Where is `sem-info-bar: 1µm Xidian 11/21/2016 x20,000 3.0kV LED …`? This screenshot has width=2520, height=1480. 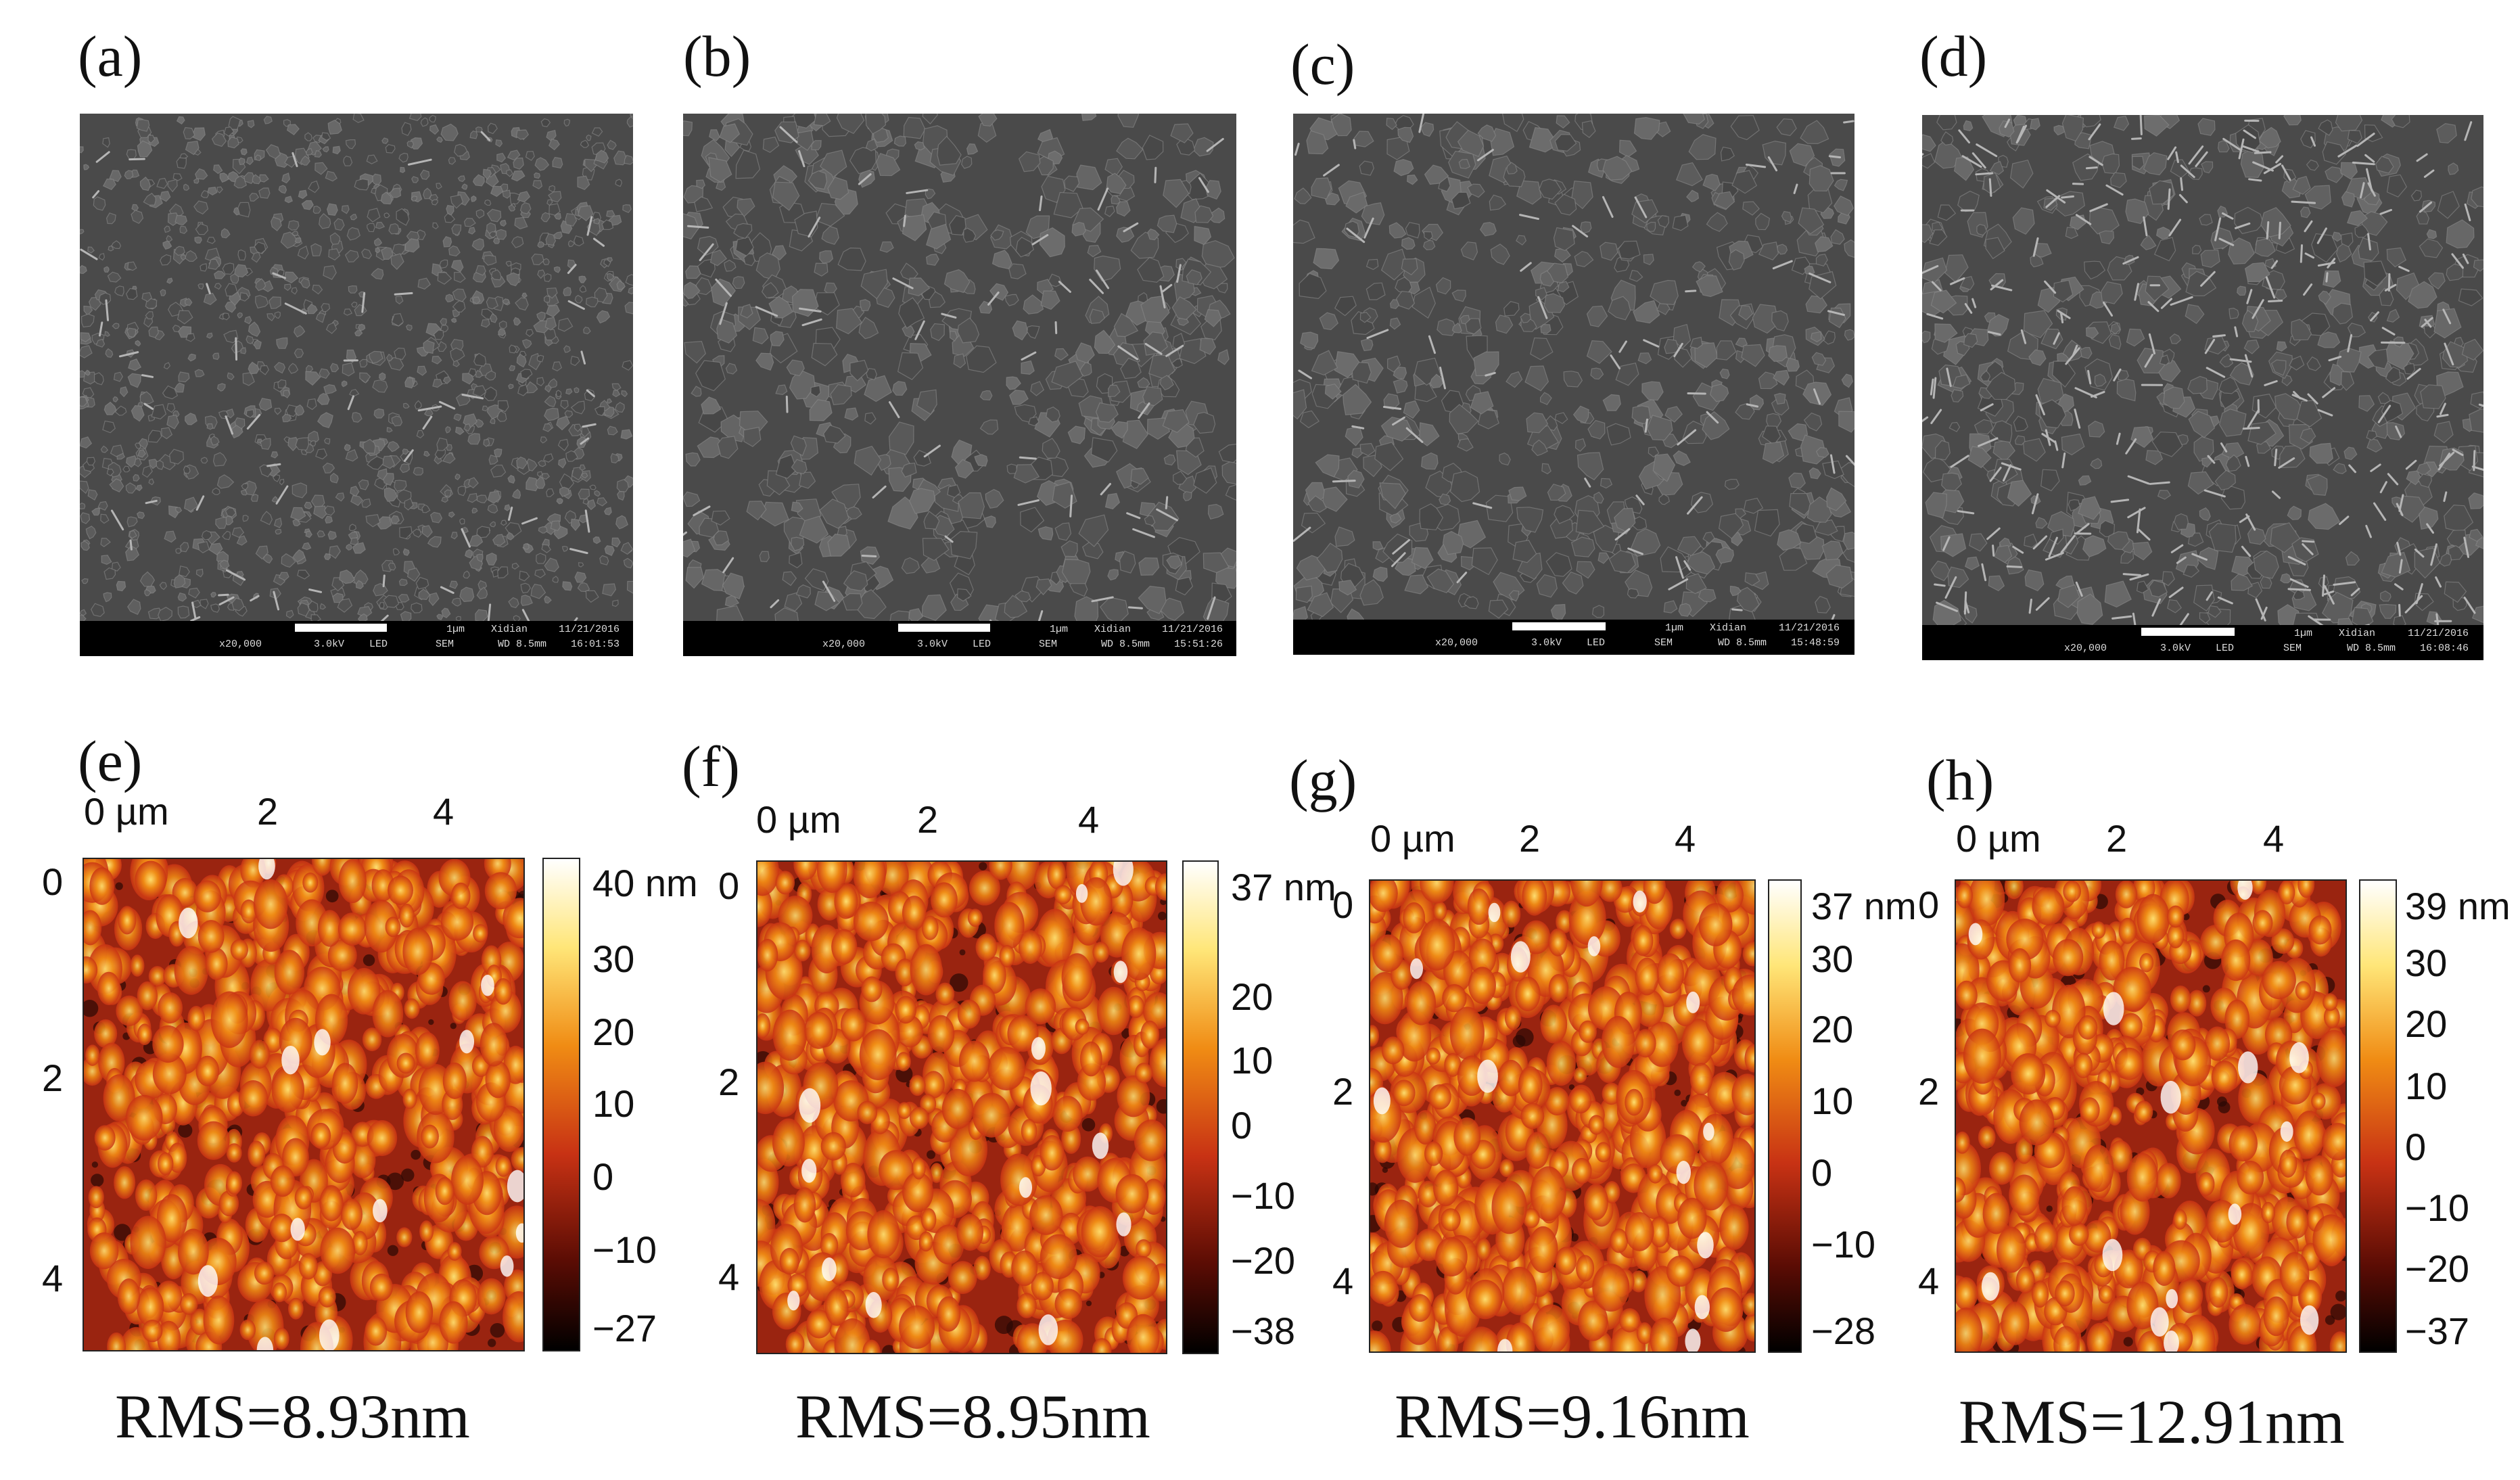
sem-info-bar: 1µm Xidian 11/21/2016 x20,000 3.0kV LED … is located at coordinates (959, 638).